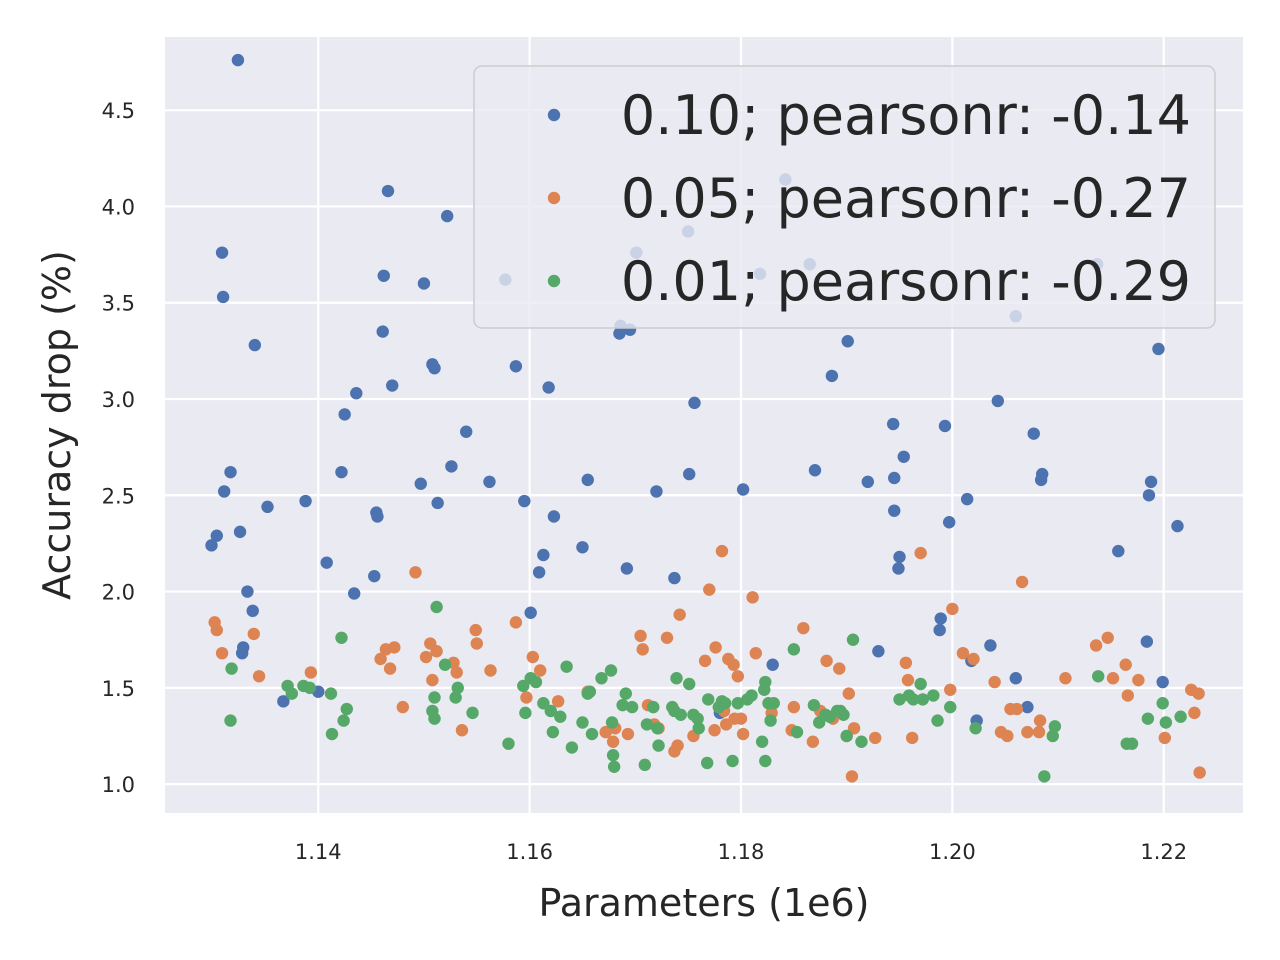 Image resolution: width=1280 pixels, height=960 pixels. Describe the element at coordinates (741, 852) in the screenshot. I see `x-tick-labels: 1.14 1.16 1.18 1.20 1.22` at that location.